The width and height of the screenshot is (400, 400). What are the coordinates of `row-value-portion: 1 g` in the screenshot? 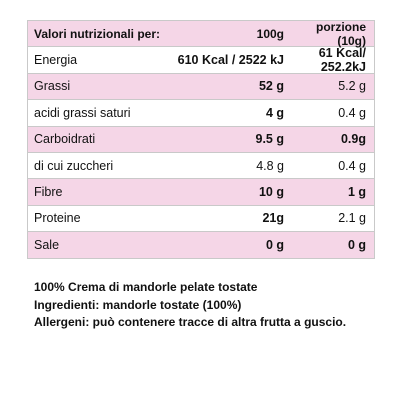 It's located at (356, 192).